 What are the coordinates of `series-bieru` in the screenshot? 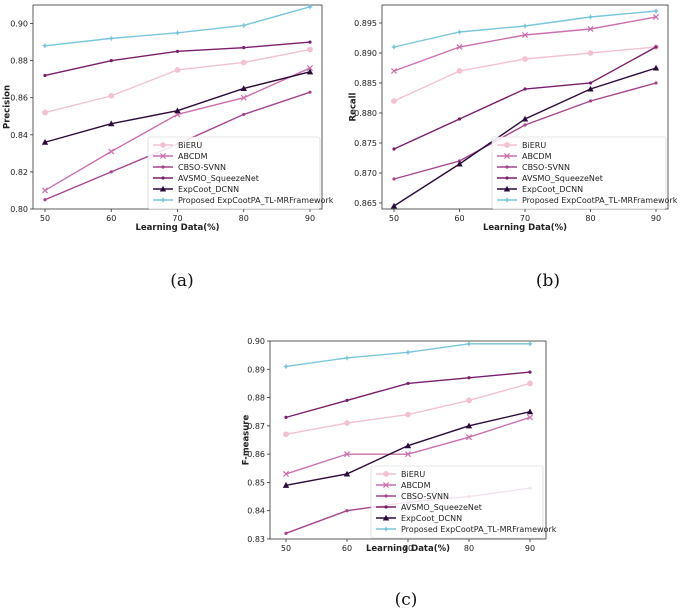 It's located at (177, 81).